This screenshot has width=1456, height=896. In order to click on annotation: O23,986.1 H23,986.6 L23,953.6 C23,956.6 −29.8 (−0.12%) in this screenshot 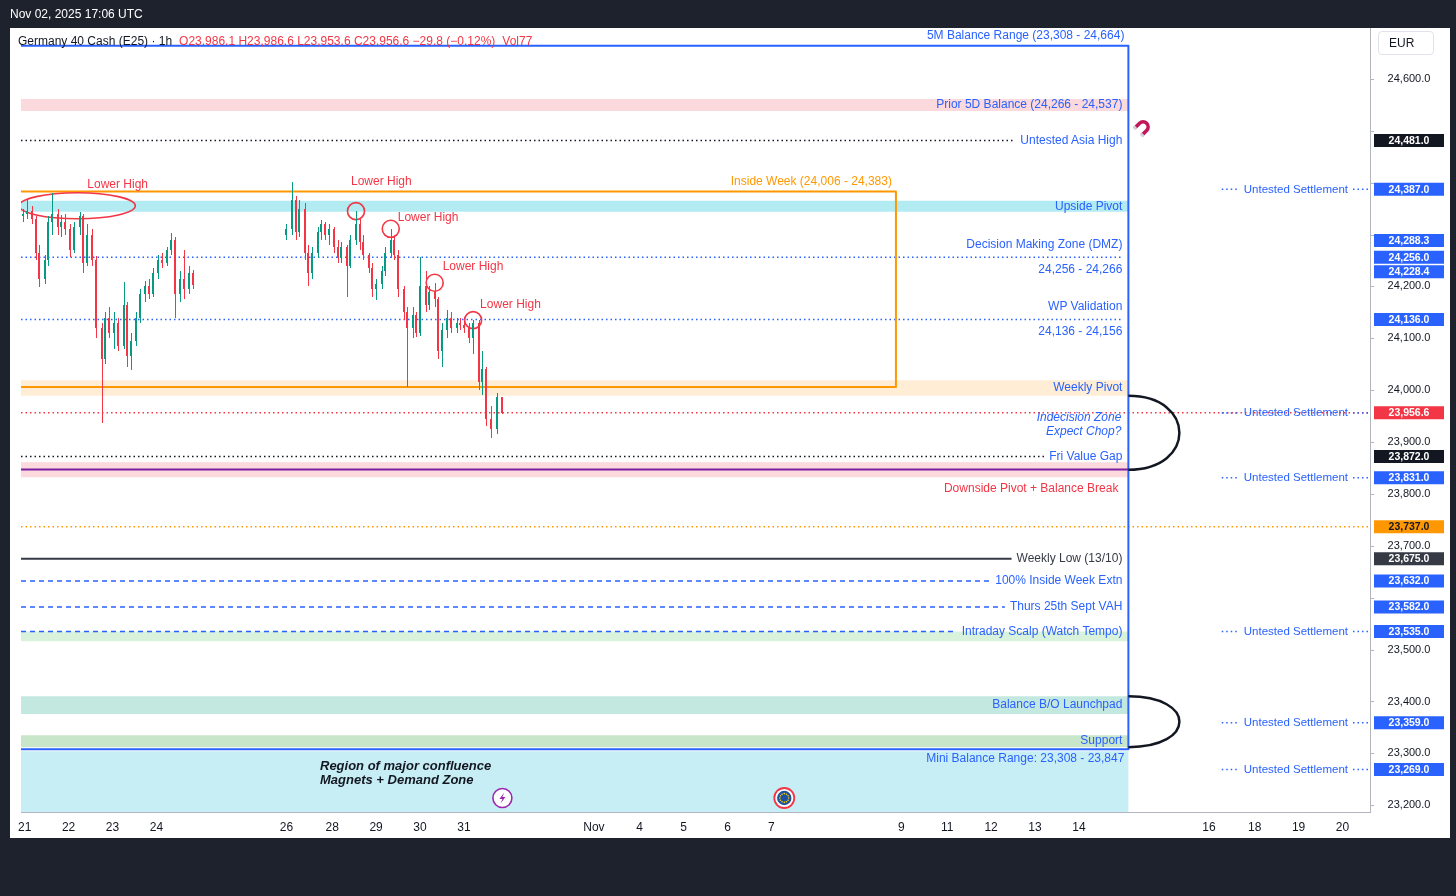, I will do `click(337, 41)`.